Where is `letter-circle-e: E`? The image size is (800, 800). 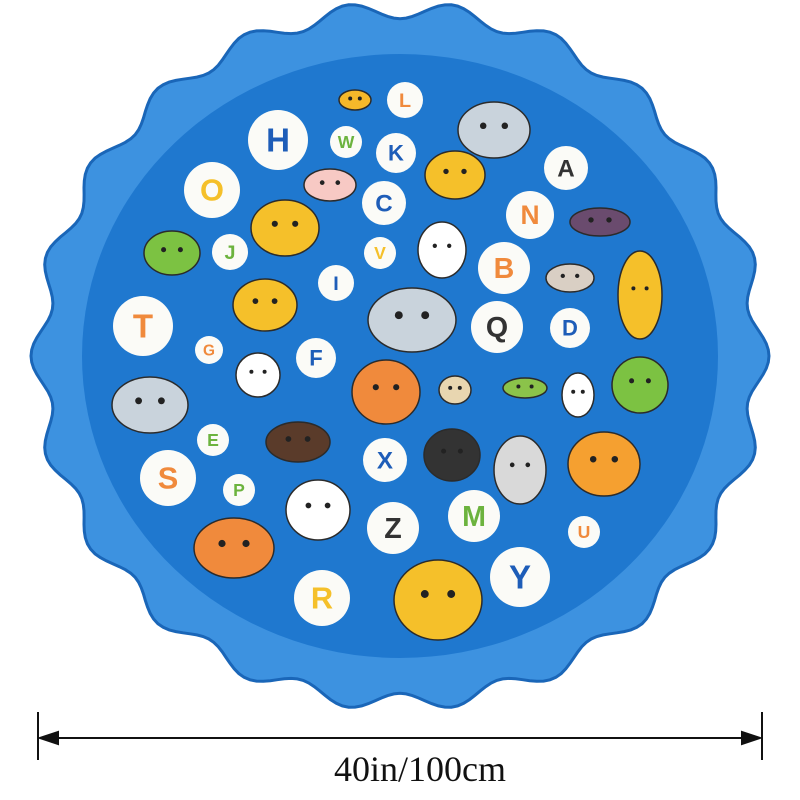
letter-circle-e: E is located at coordinates (213, 440).